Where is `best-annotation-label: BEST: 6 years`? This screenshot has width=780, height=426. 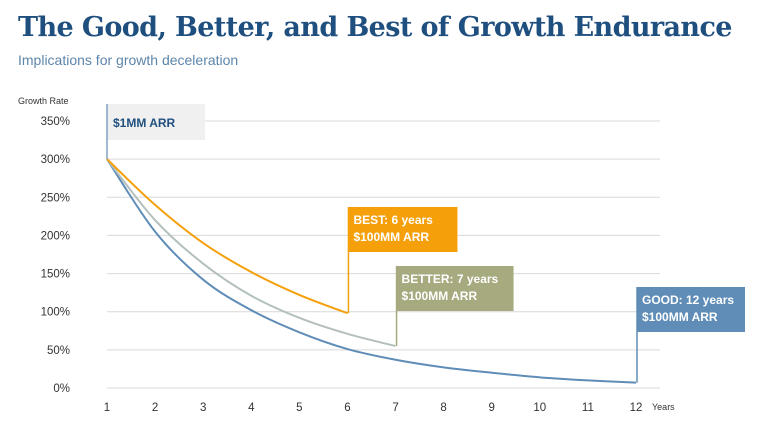 best-annotation-label: BEST: 6 years is located at coordinates (393, 220).